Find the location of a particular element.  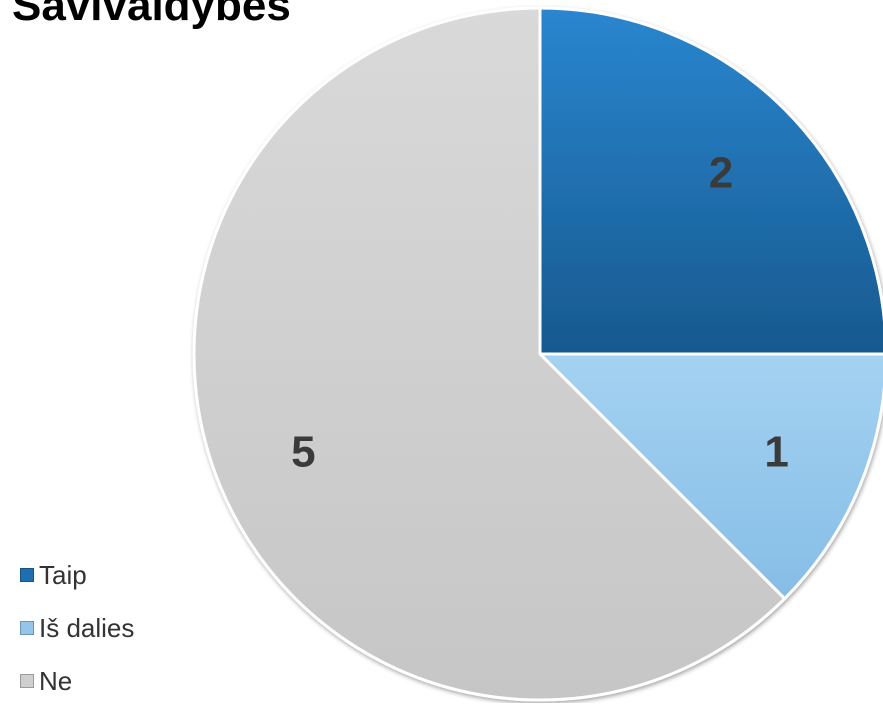

legend-label-is-dalies: Iš dalies is located at coordinates (87, 627).